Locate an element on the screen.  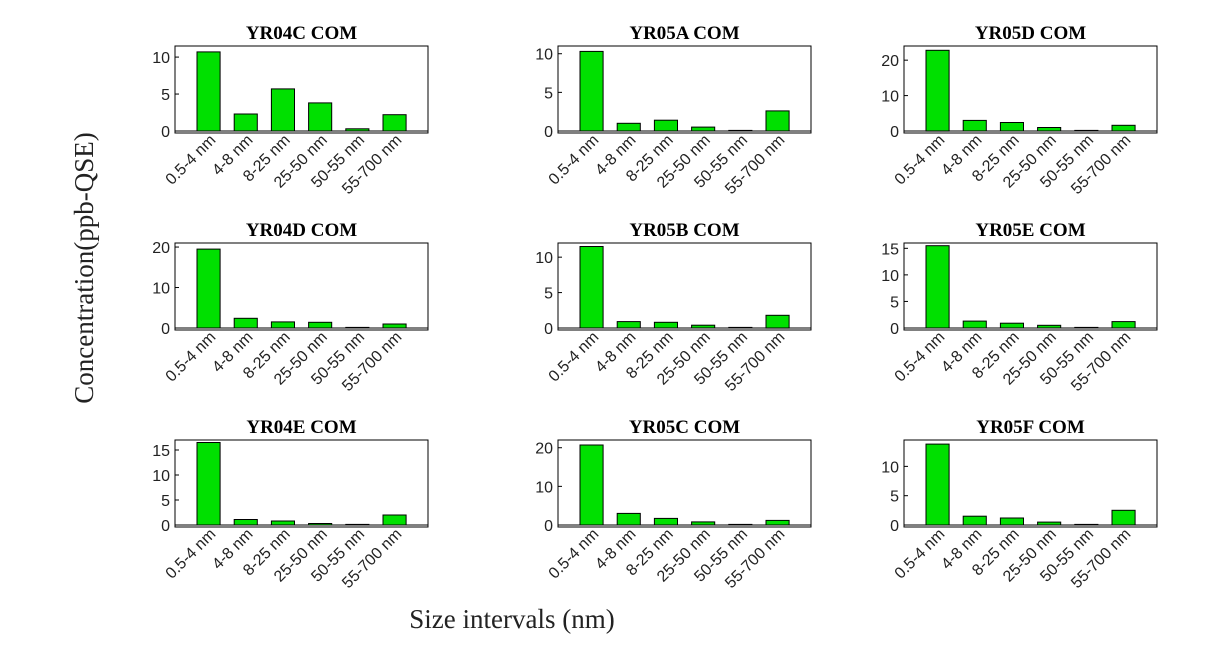
subplot-title: YR05B COM is located at coordinates (684, 230).